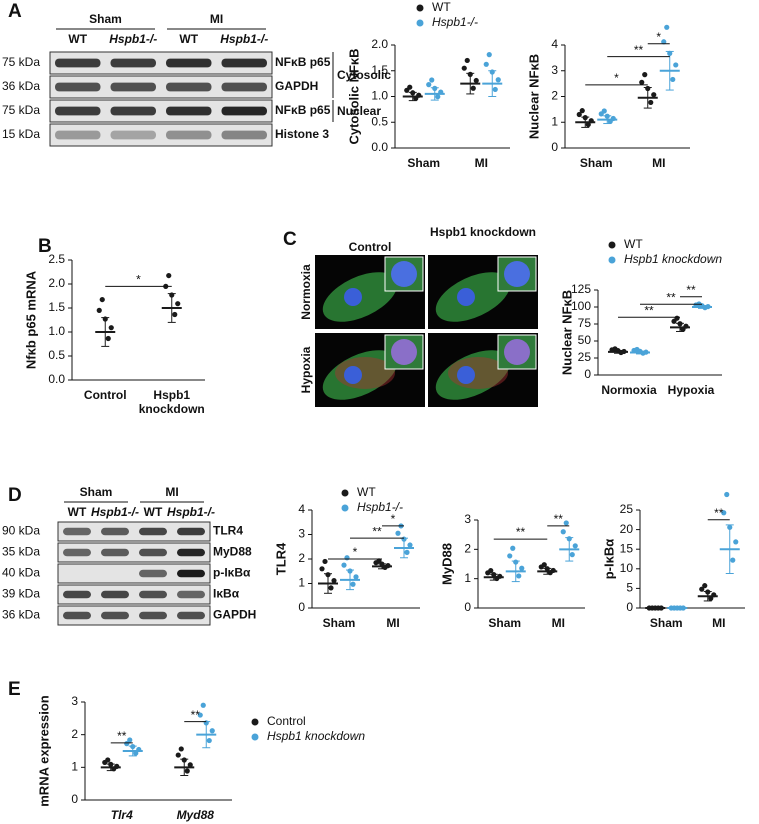 This screenshot has height=824, width=759. I want to click on blot-size: 35 kDa, so click(21, 552).